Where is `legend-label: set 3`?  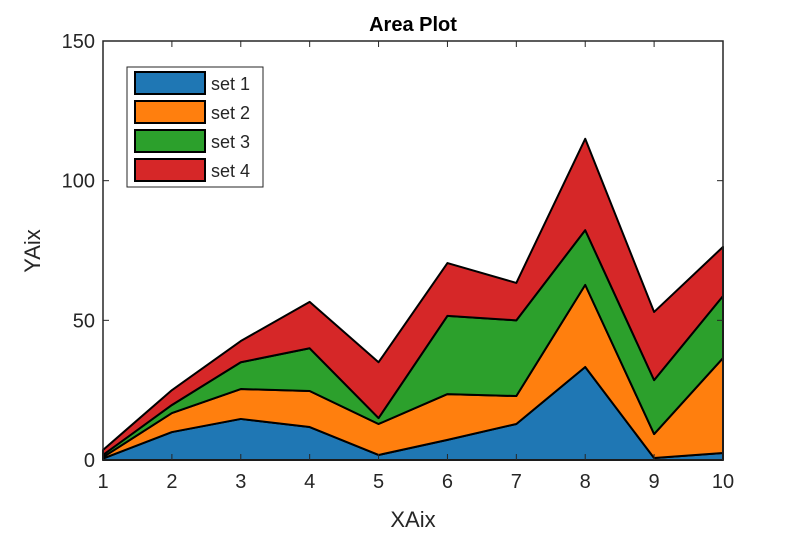 legend-label: set 3 is located at coordinates (230, 142).